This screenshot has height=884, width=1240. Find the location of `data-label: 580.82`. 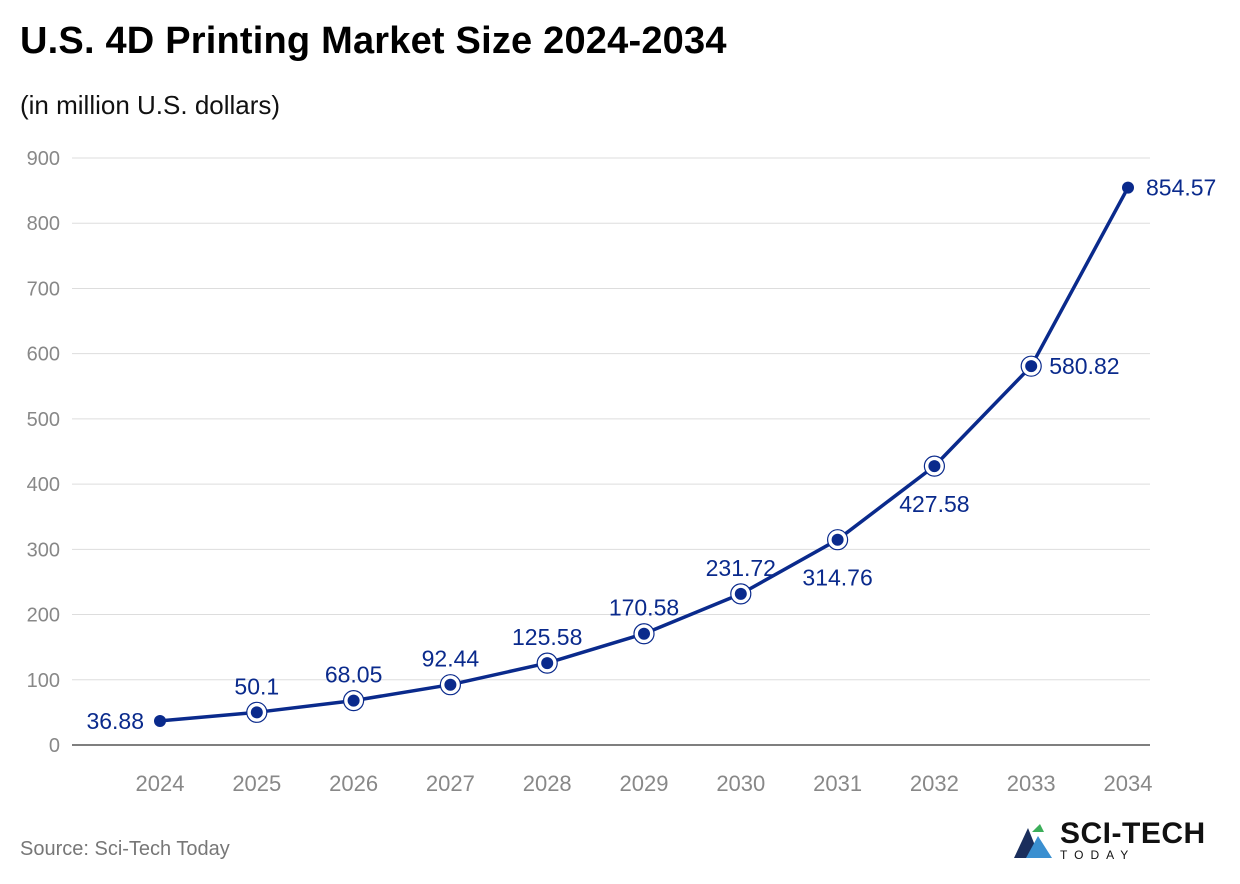

data-label: 580.82 is located at coordinates (1084, 366).